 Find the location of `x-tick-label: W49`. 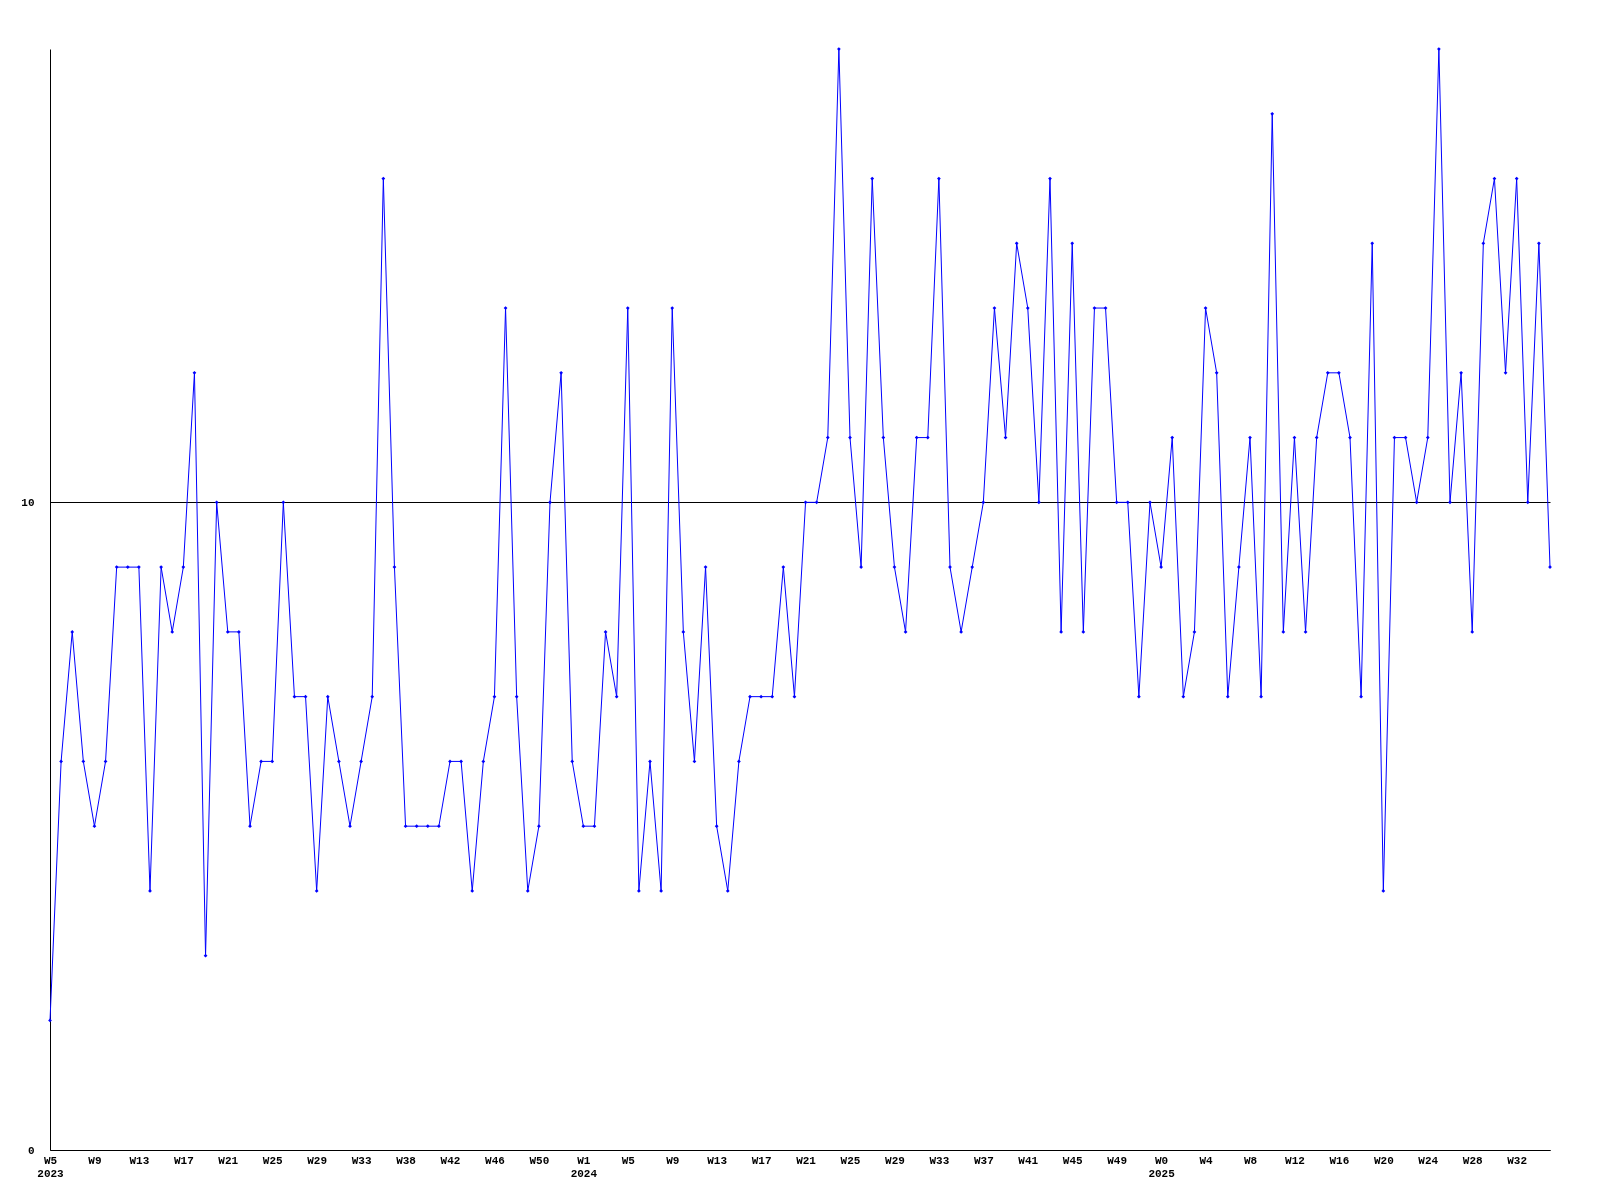

x-tick-label: W49 is located at coordinates (1117, 1160).